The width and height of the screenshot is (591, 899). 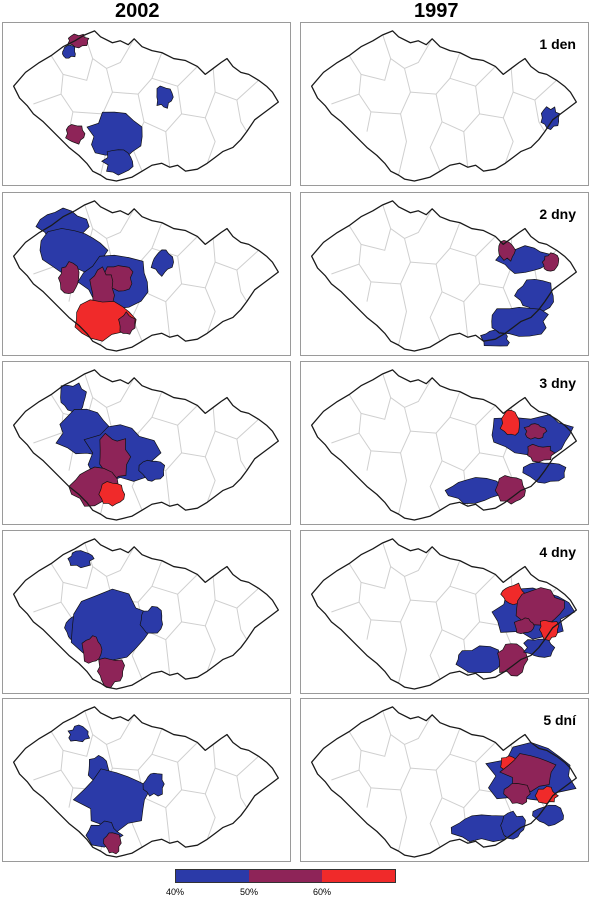 What do you see at coordinates (557, 552) in the screenshot?
I see `panel-label-4-dny: 4 dny` at bounding box center [557, 552].